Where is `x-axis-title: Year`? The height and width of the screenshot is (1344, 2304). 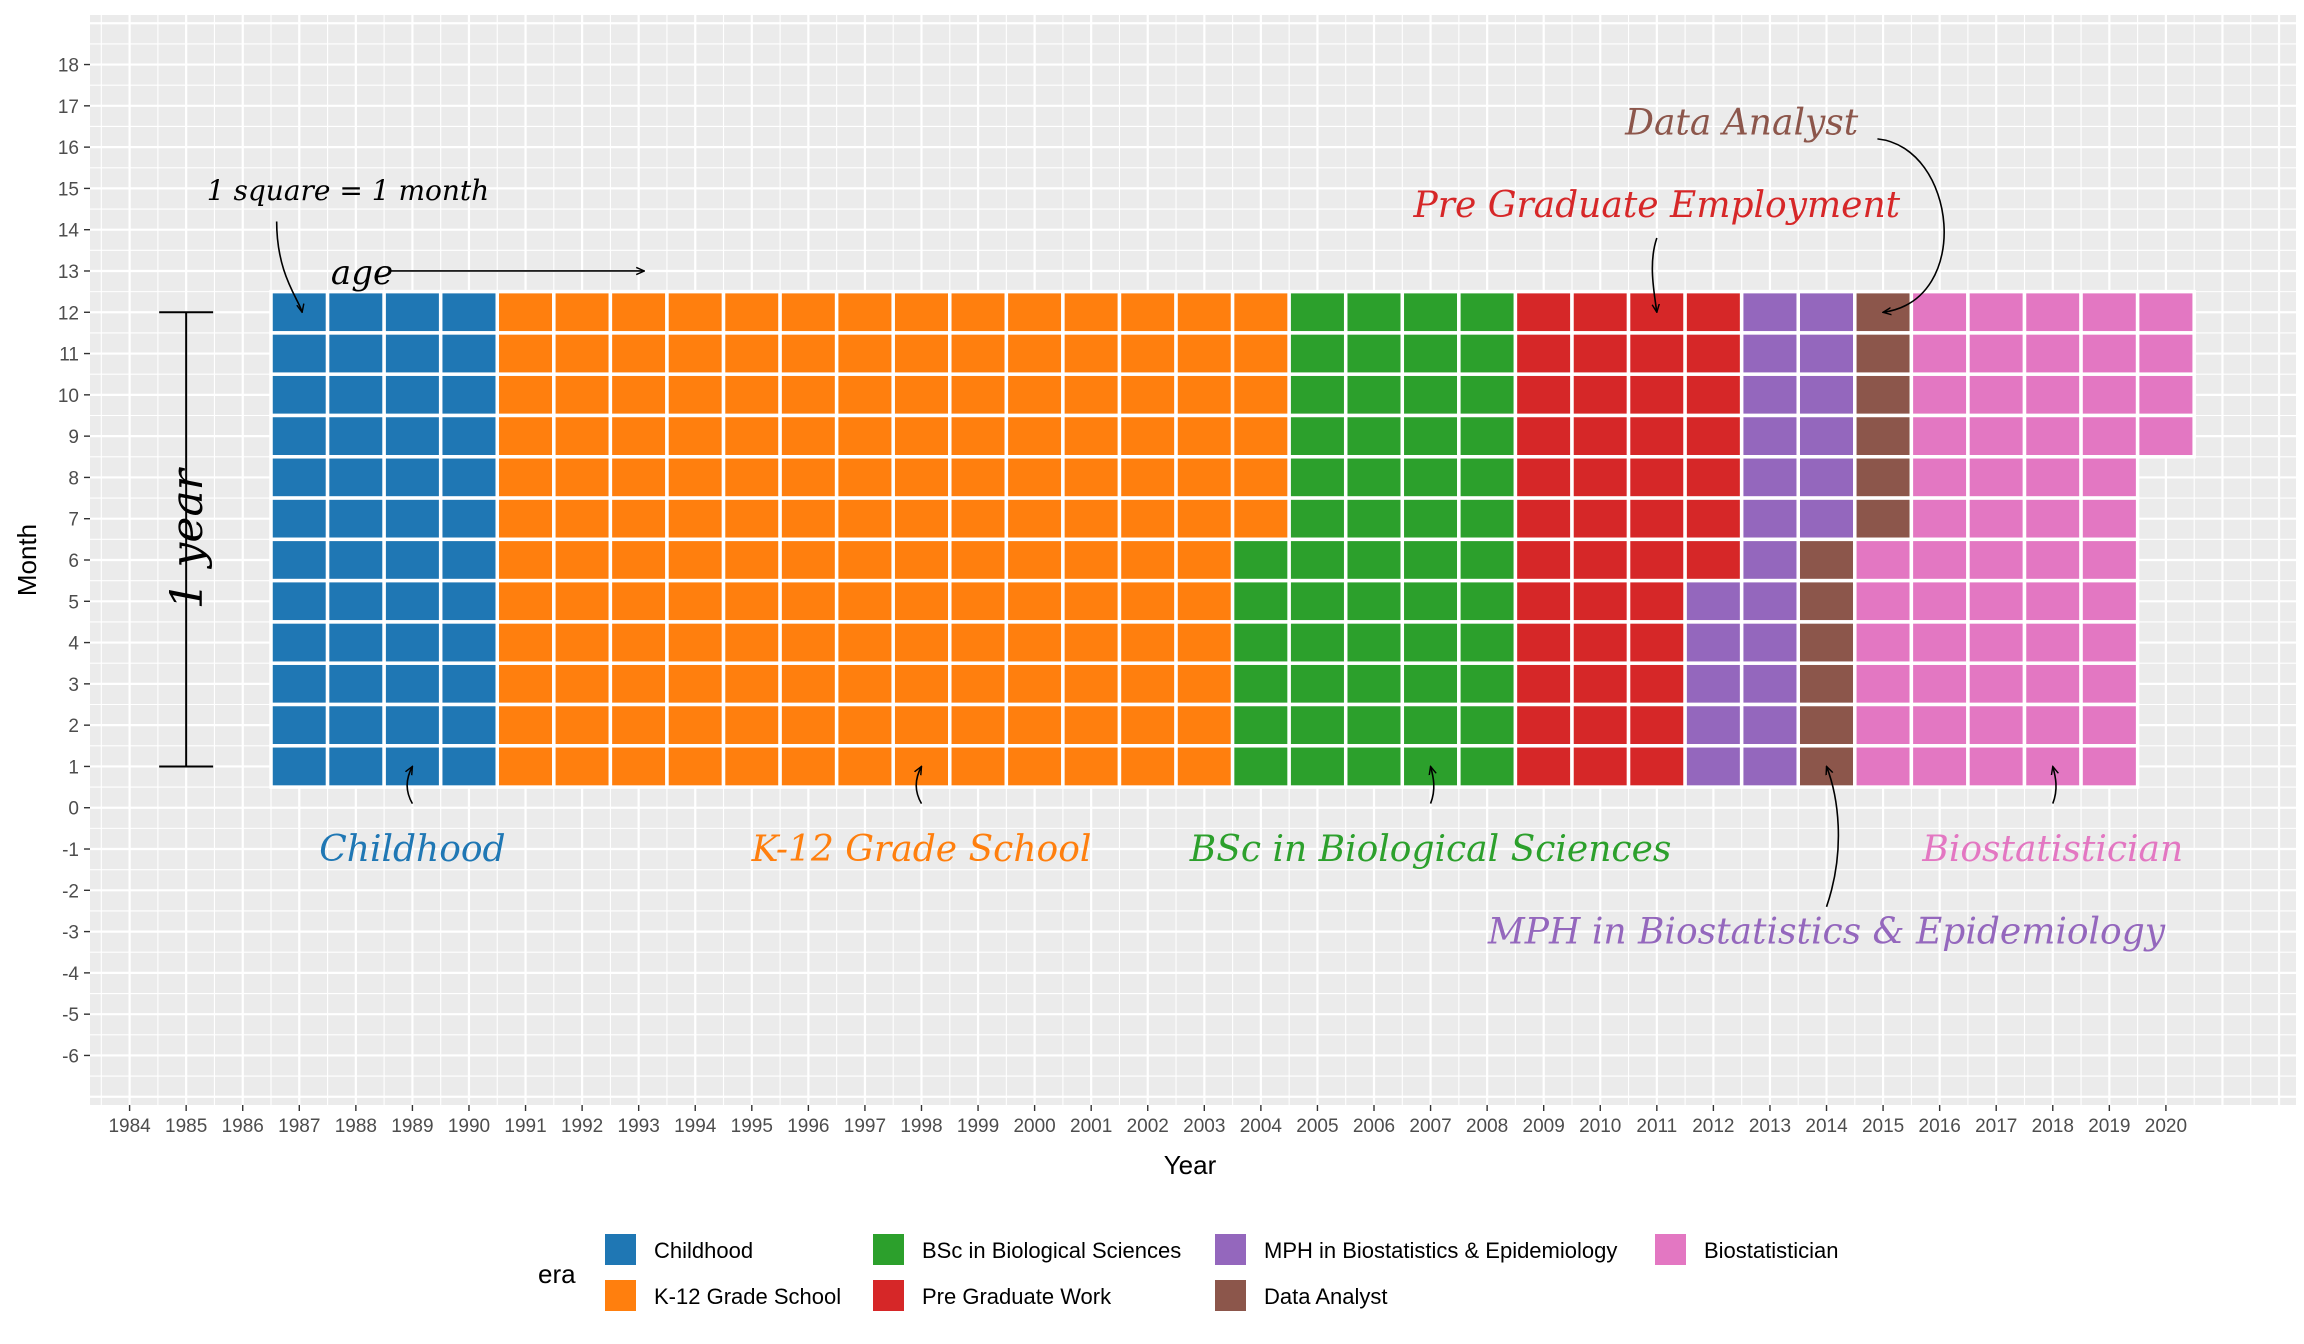 x-axis-title: Year is located at coordinates (1190, 1165).